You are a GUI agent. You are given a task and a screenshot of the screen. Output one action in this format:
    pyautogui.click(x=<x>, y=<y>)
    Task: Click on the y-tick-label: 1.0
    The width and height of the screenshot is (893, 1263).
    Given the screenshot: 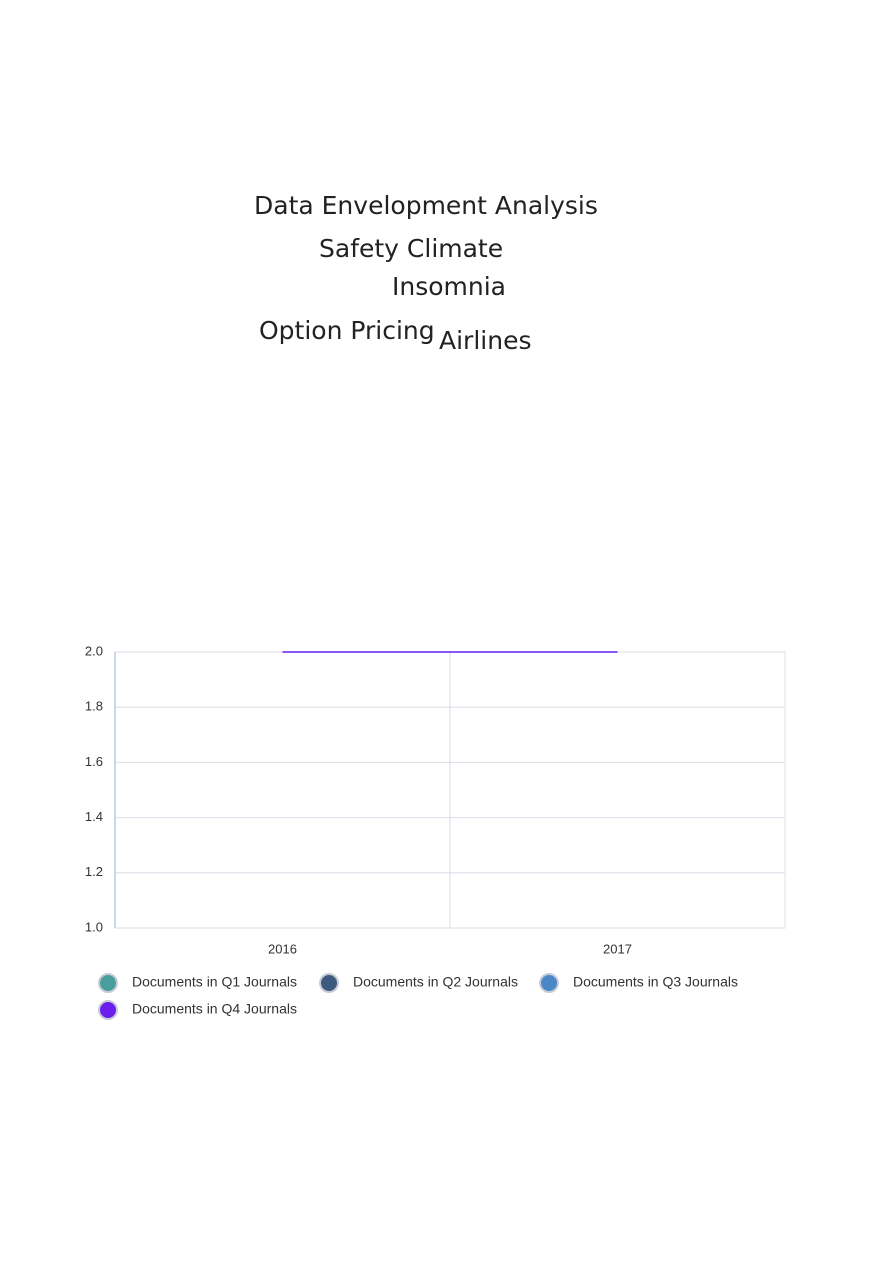 What is the action you would take?
    pyautogui.click(x=94, y=926)
    